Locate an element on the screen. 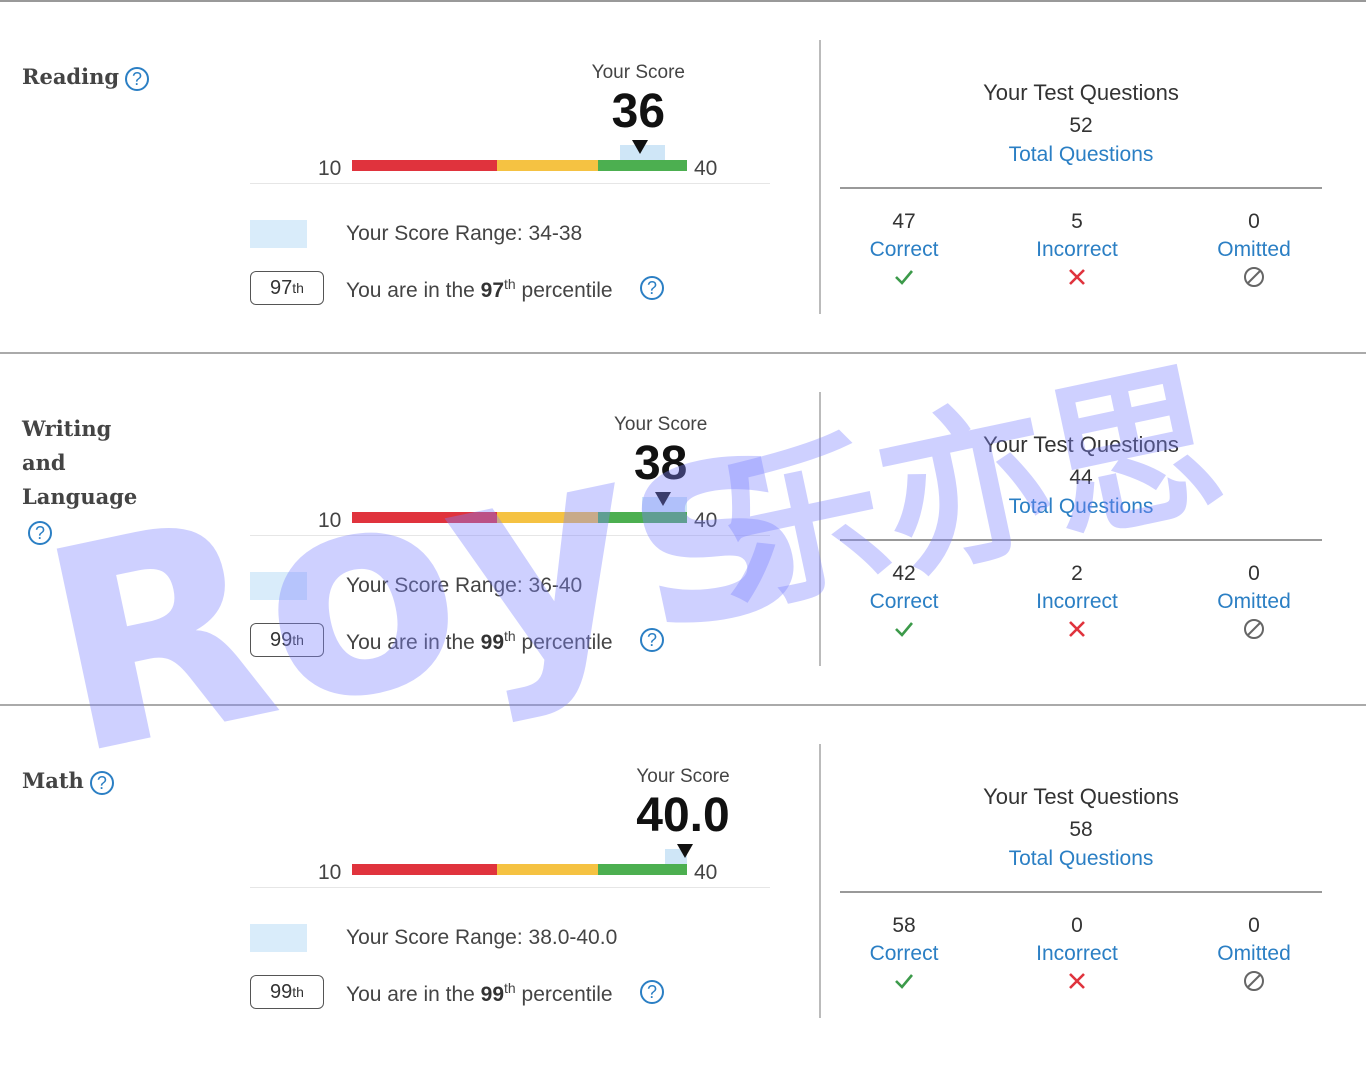  incorrect-stat: 0 Incorrect is located at coordinates (1077, 954).